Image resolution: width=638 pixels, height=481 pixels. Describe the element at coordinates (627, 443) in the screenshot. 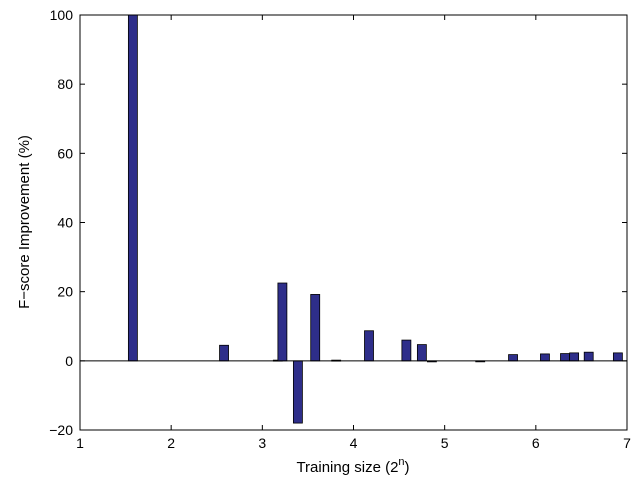

I see `x-tick-label: 7` at that location.